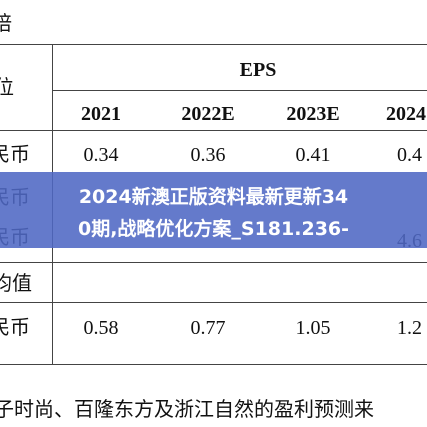 This screenshot has height=427, width=427. Describe the element at coordinates (313, 328) in the screenshot. I see `cell: 1.05` at that location.